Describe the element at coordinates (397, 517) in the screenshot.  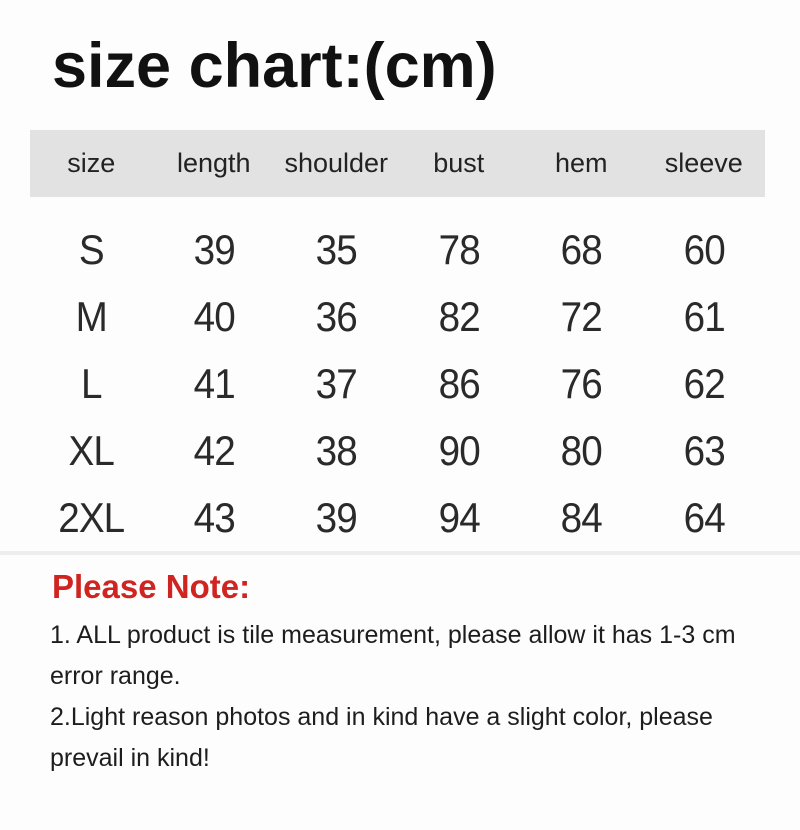
I see `table-row: 2XL 43 39 94 84 64` at that location.